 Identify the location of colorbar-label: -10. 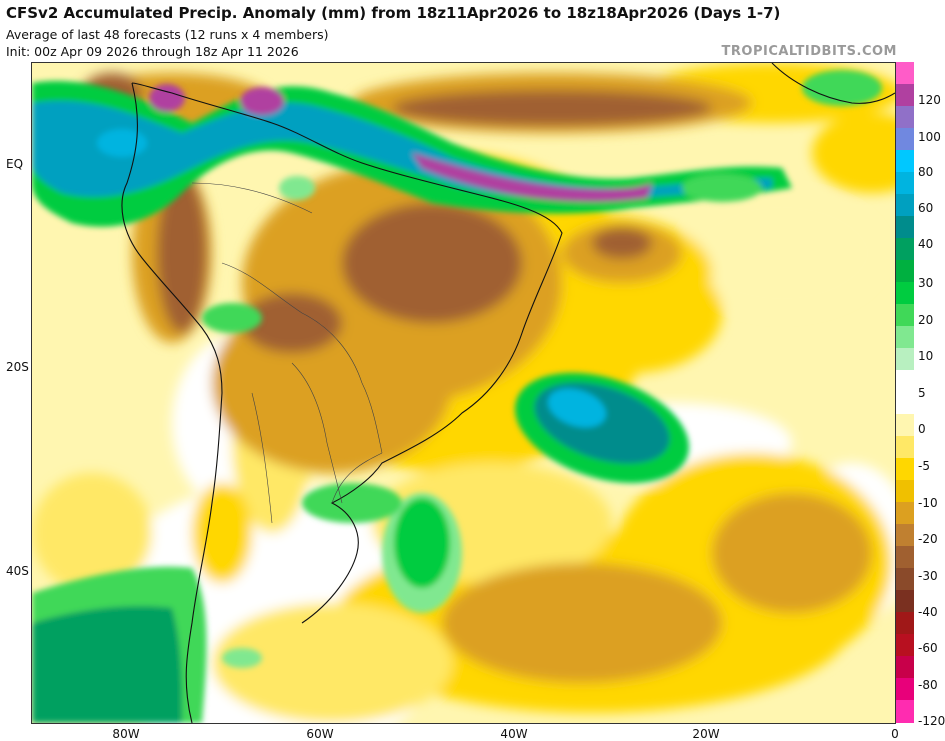
(928, 503).